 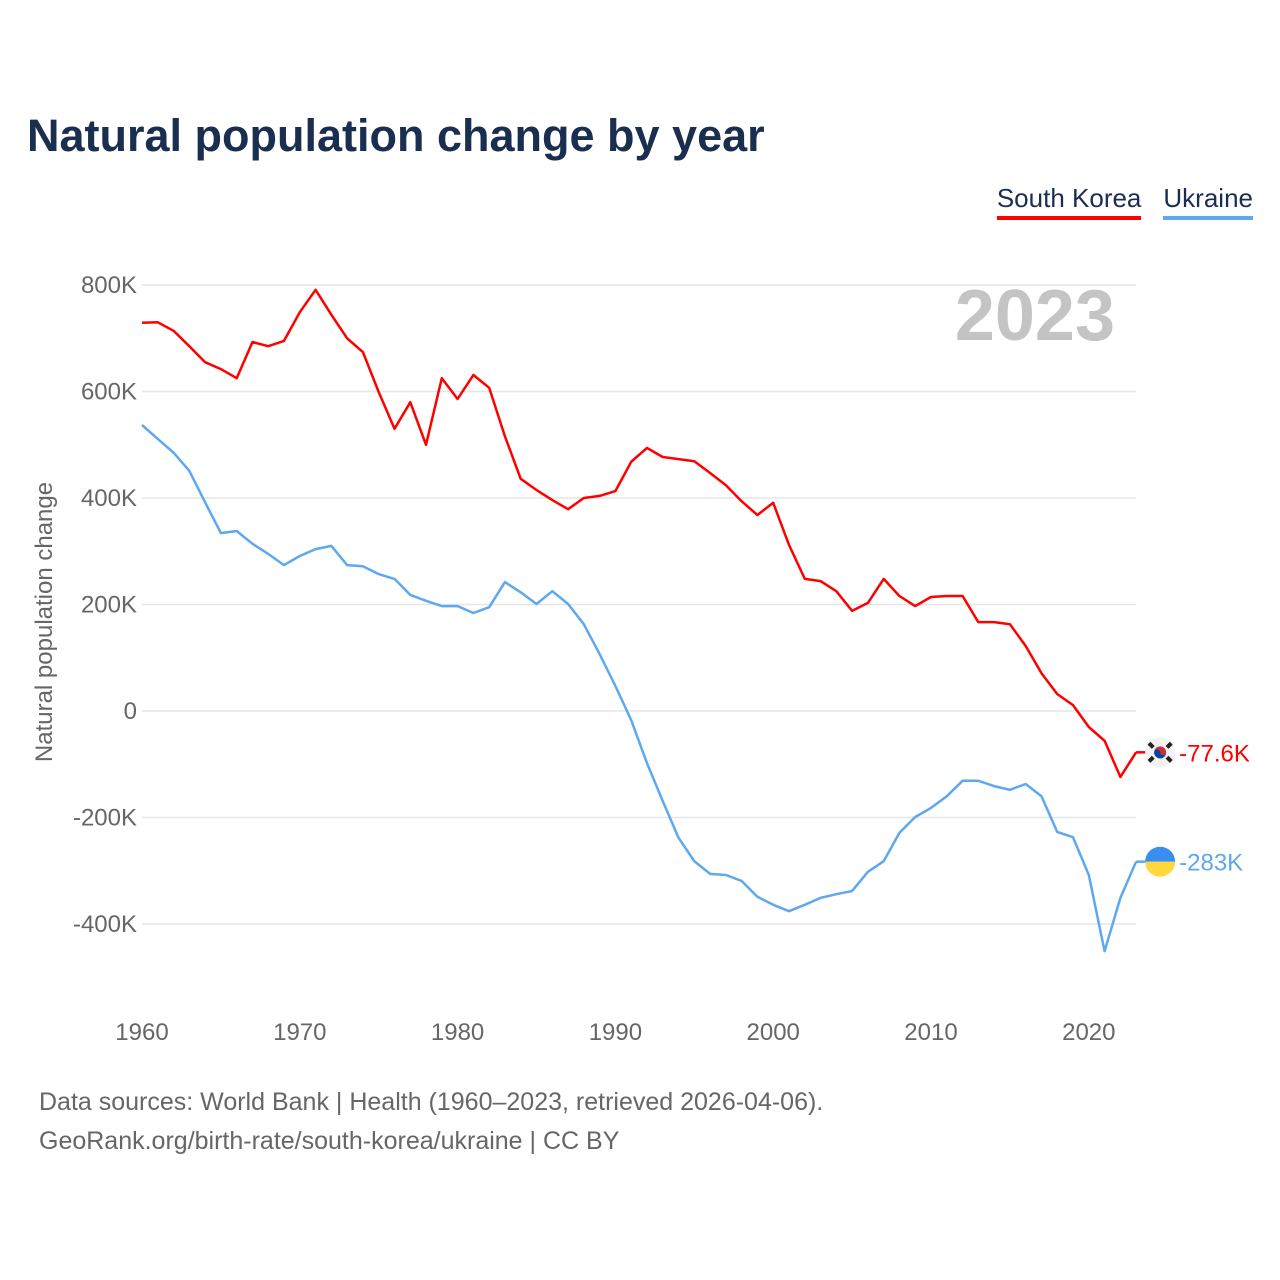 I want to click on x-tick-label: 2000, so click(x=773, y=1032).